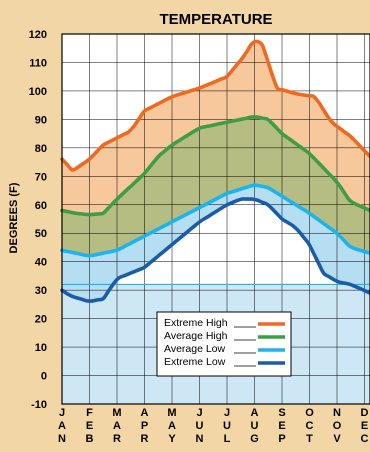  I want to click on y-tick-label: 20, so click(41, 320).